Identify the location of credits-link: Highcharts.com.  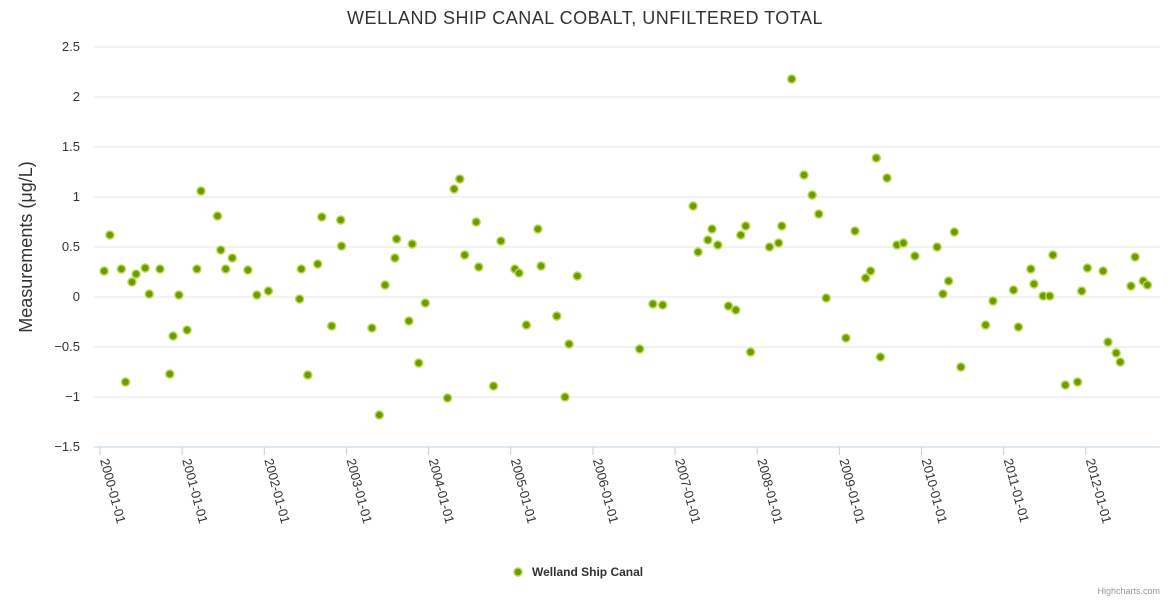
(1128, 591).